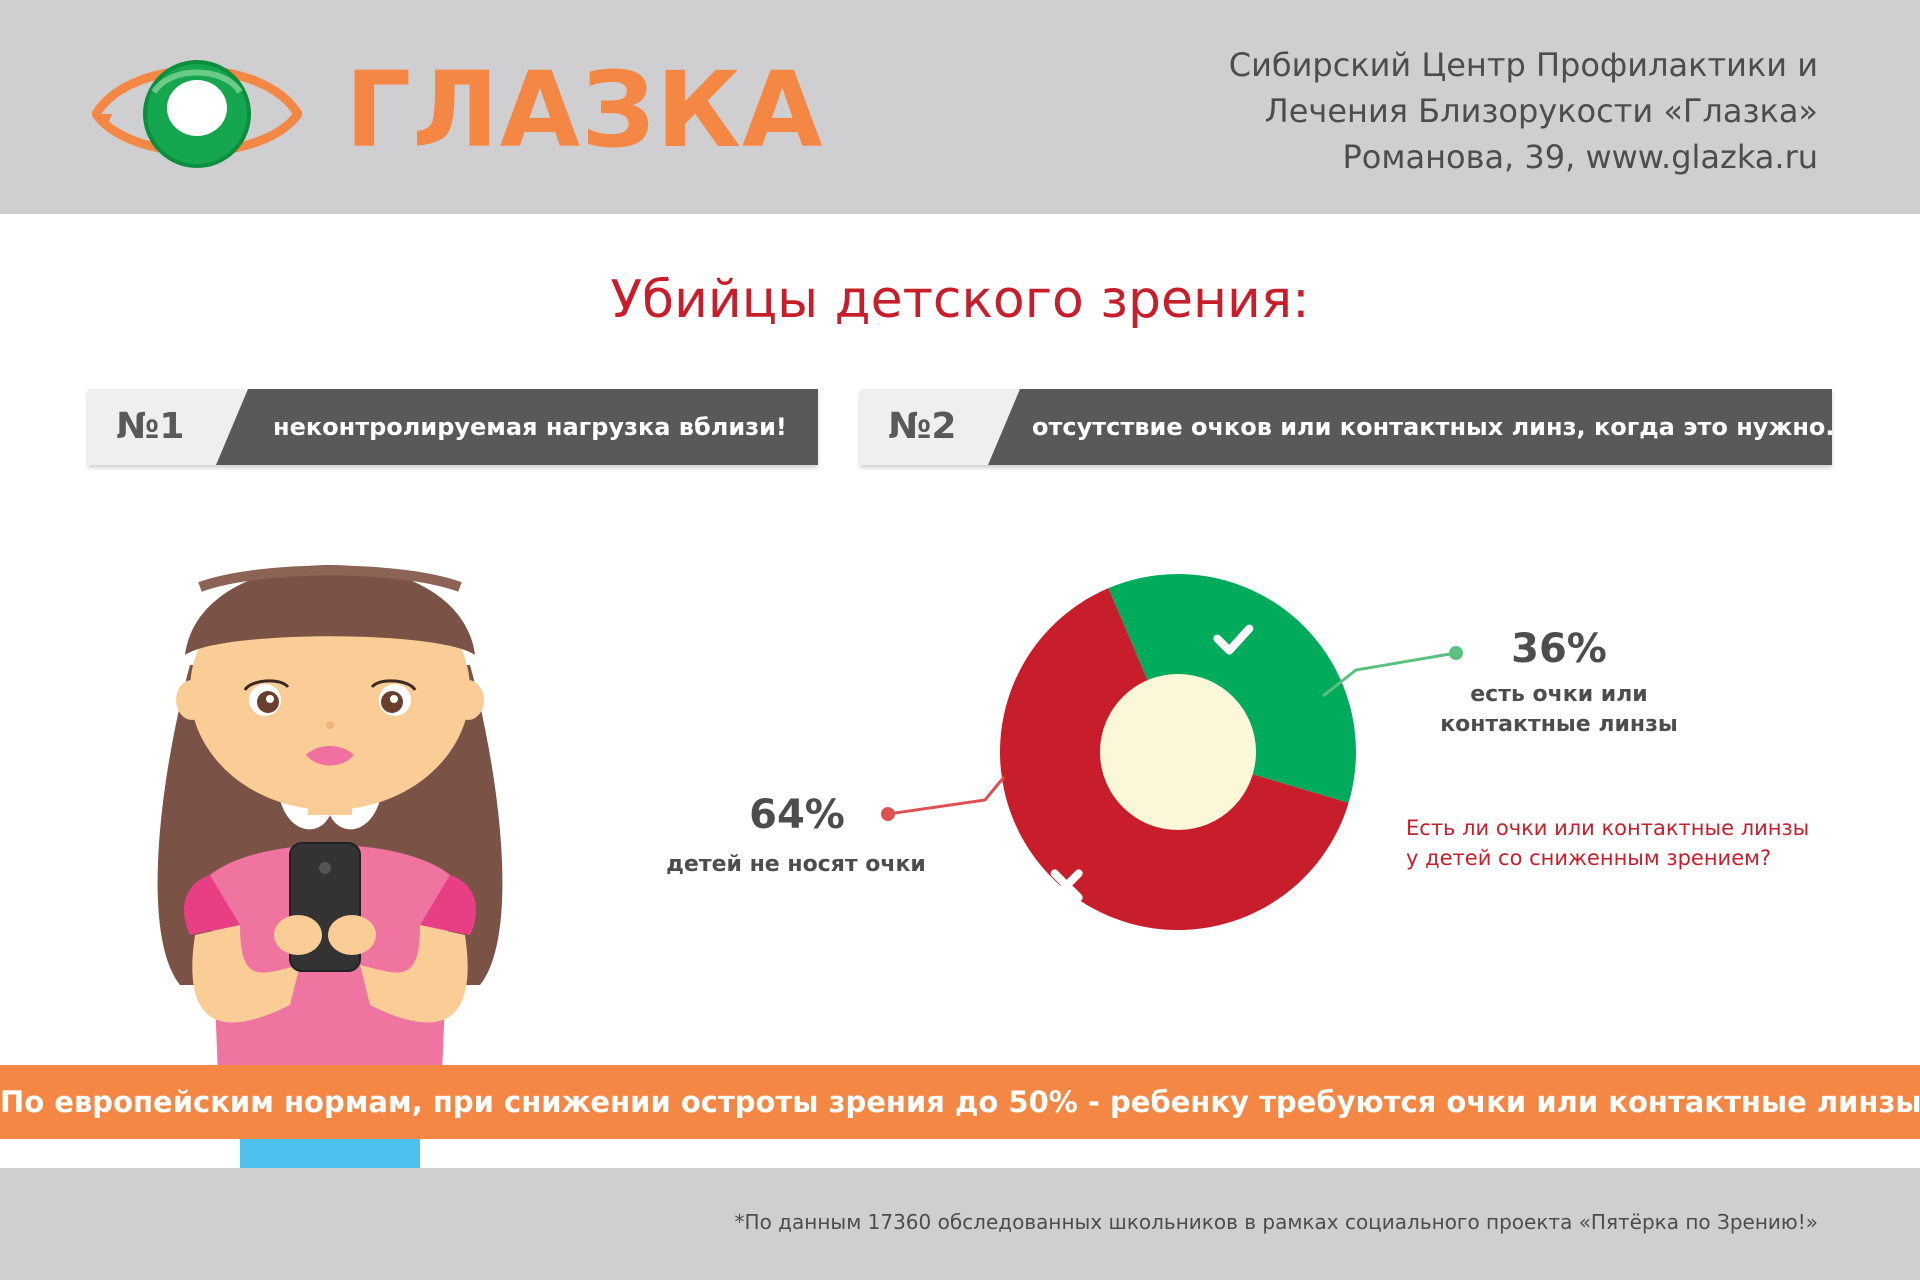 The width and height of the screenshot is (1920, 1280). Describe the element at coordinates (1233, 639) in the screenshot. I see `check-icon` at that location.